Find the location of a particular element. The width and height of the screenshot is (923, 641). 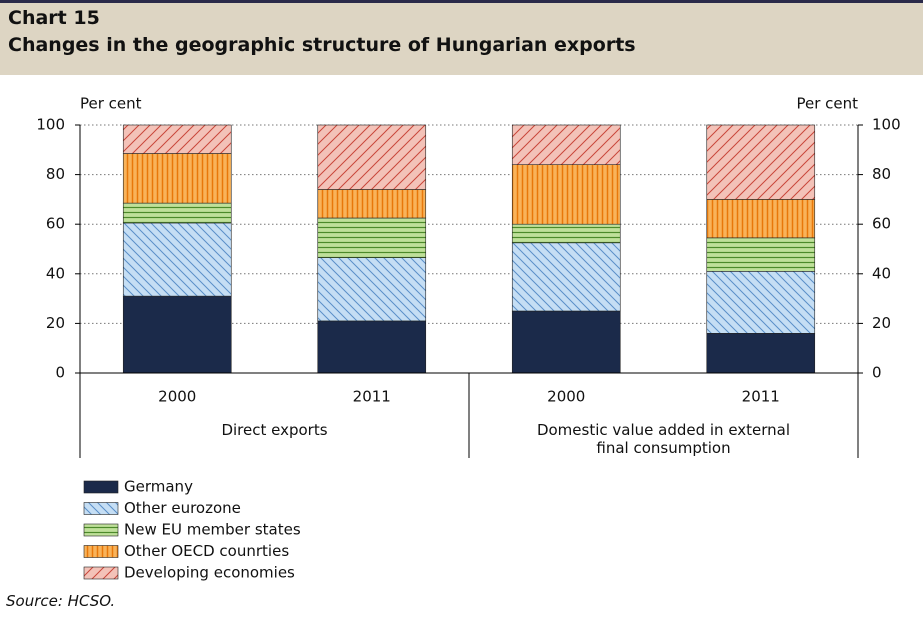

group-label: Direct exports is located at coordinates (274, 430).